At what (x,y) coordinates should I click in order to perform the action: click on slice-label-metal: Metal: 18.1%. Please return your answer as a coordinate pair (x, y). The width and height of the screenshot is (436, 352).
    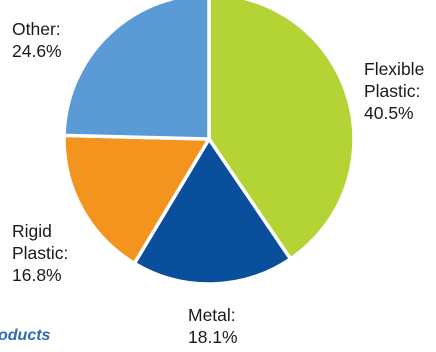
    Looking at the image, I should click on (213, 326).